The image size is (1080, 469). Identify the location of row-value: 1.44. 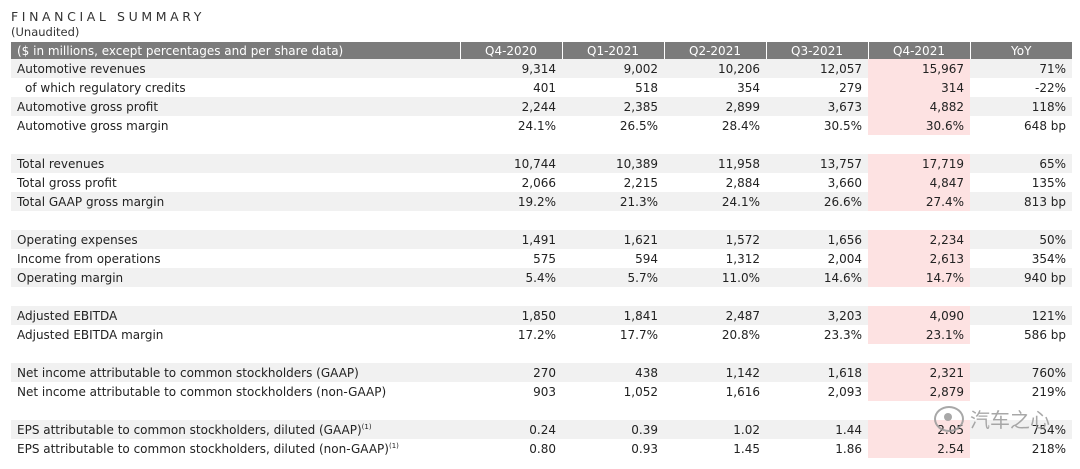
(817, 429).